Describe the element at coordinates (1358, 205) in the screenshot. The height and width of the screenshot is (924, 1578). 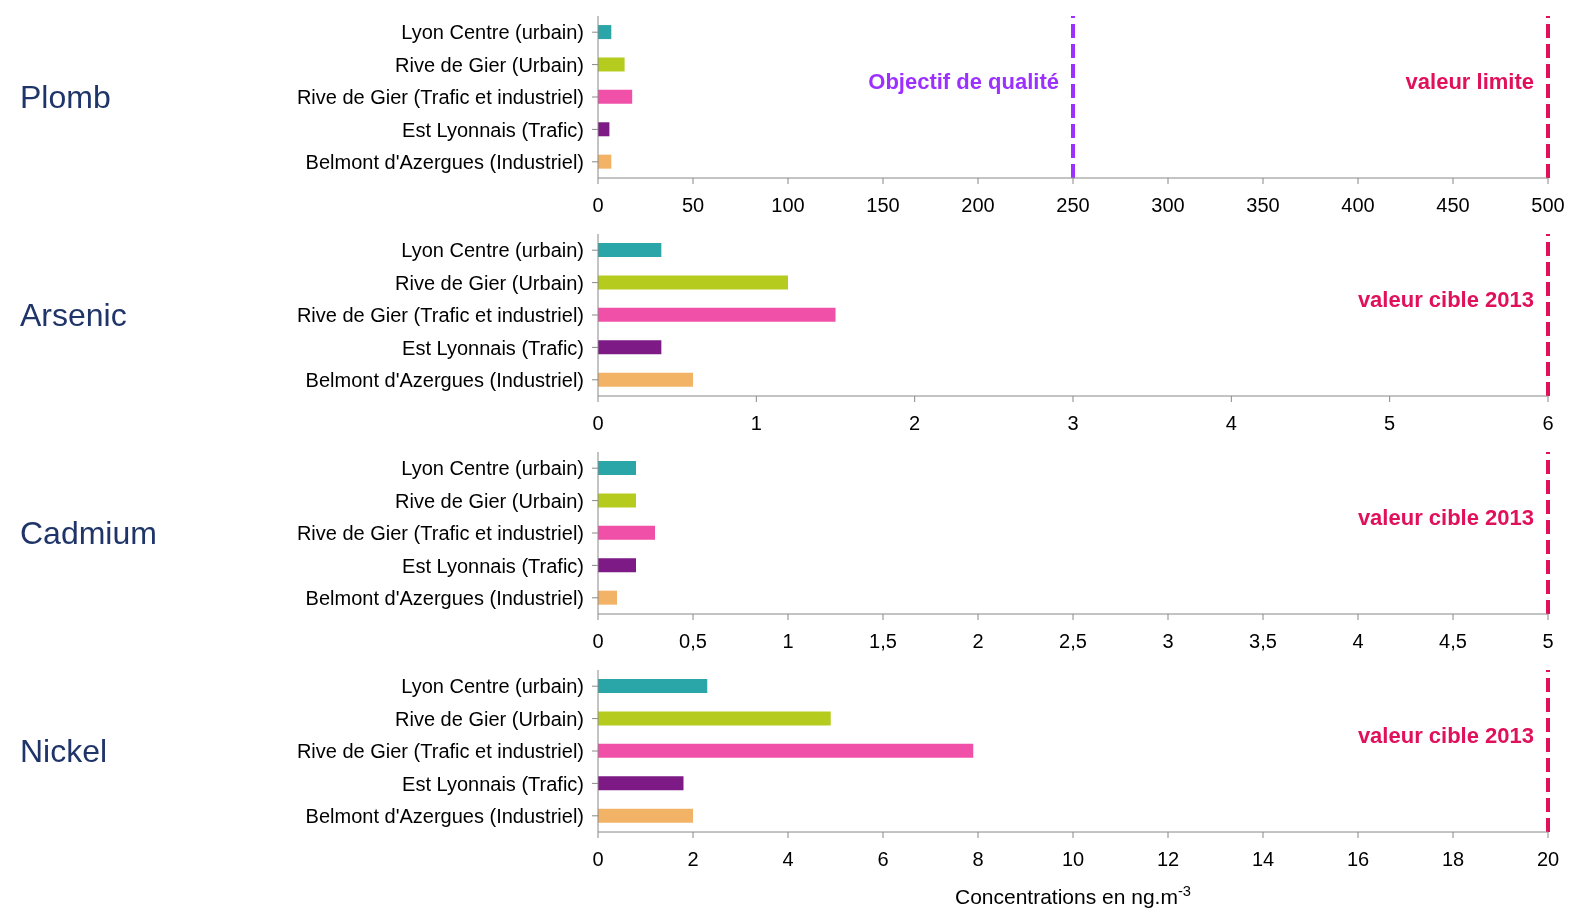
I see `x-tick-label: 400` at that location.